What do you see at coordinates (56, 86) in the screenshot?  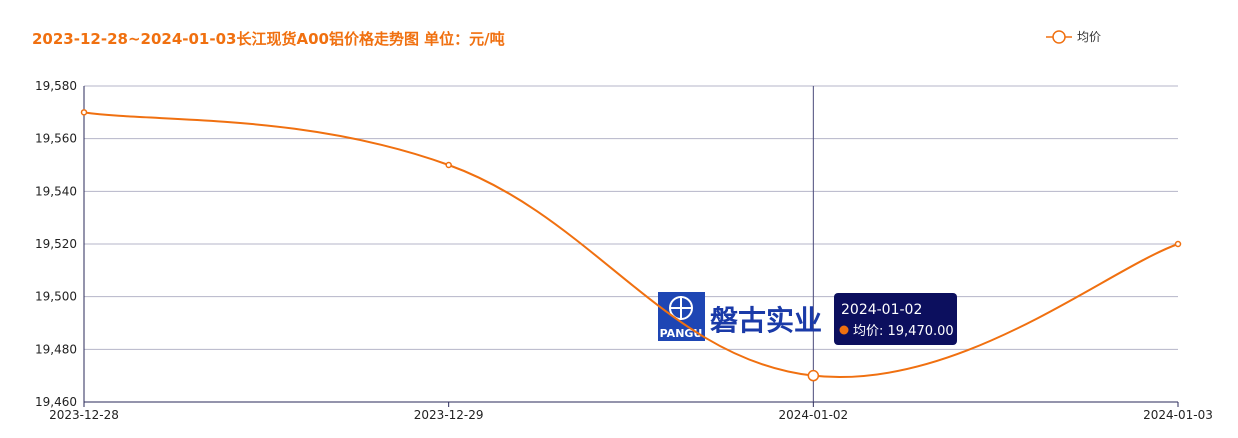 I see `y-tick-label: 19,580` at bounding box center [56, 86].